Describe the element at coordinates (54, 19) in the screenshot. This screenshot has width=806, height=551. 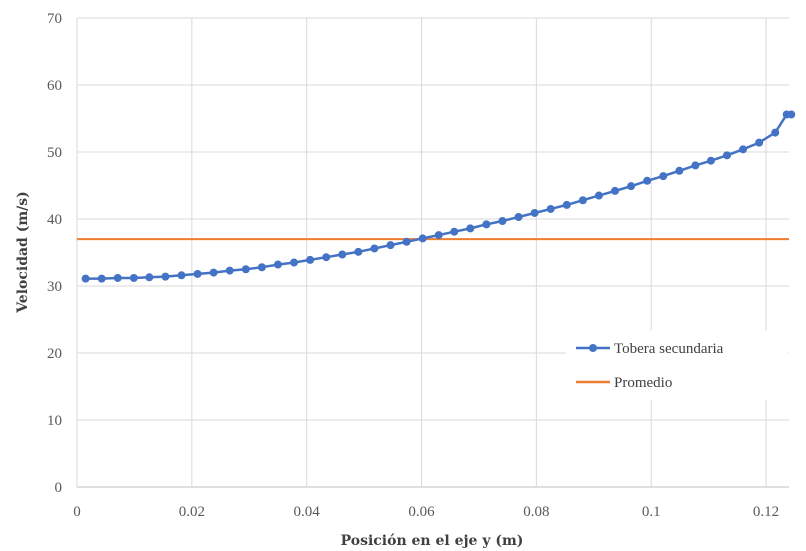
I see `y-tick-label: 70` at that location.